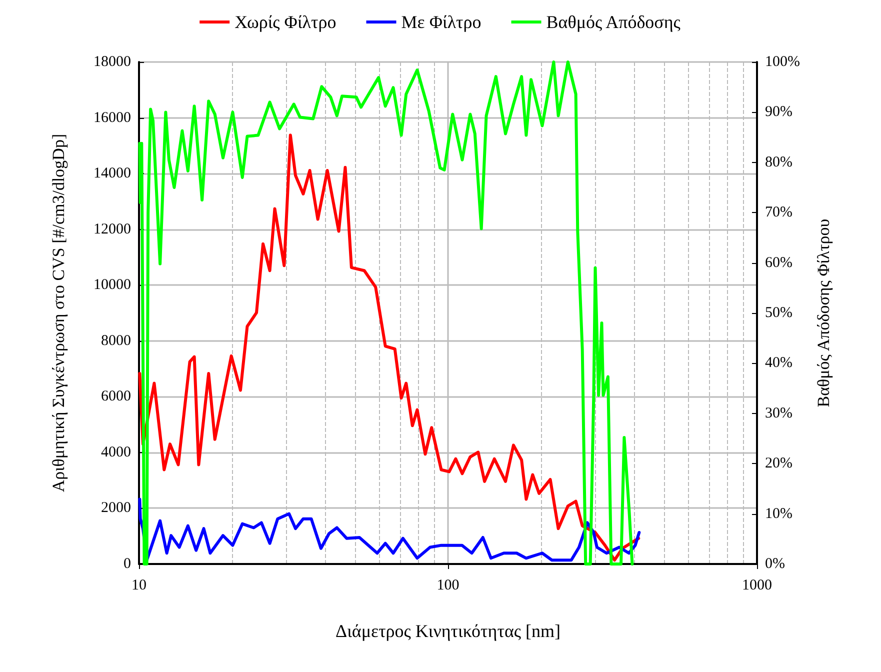  What do you see at coordinates (448, 586) in the screenshot?
I see `x-tick-label: 100` at bounding box center [448, 586].